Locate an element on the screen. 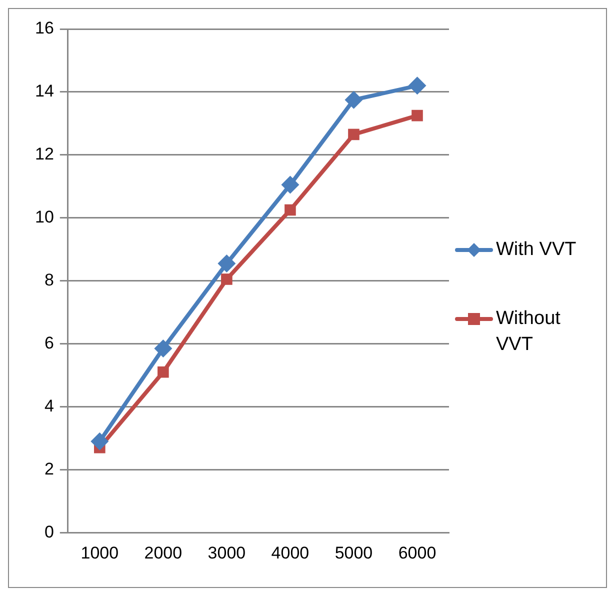  y-tick-label: 10 is located at coordinates (44, 217).